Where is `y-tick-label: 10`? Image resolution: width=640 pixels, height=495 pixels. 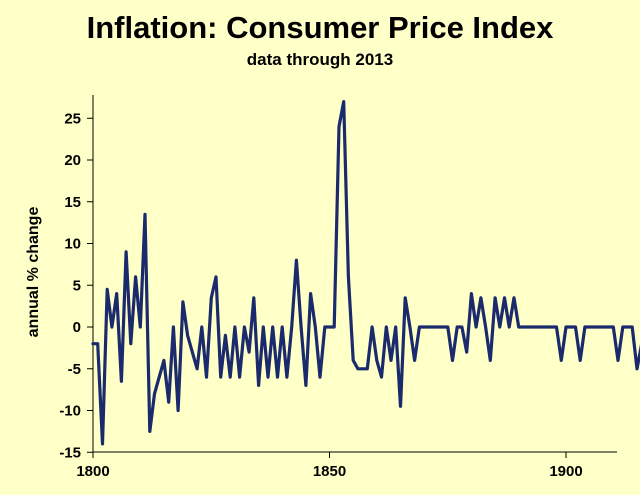
y-tick-label: 10 is located at coordinates (72, 244).